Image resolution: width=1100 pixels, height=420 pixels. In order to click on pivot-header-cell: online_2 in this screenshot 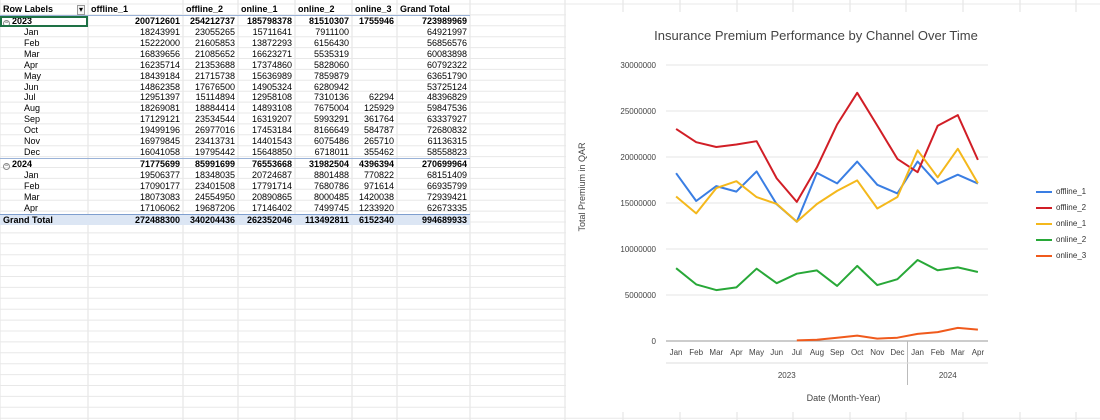, I will do `click(323, 10)`.